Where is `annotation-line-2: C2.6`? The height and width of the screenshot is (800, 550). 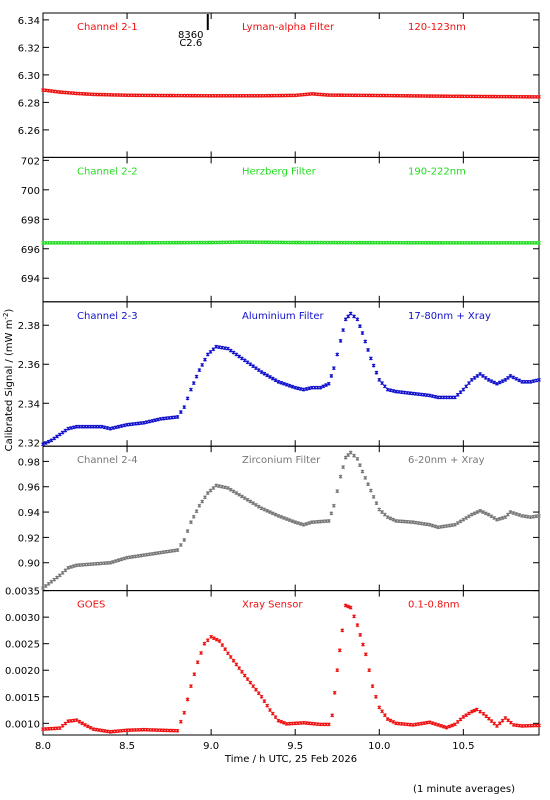 annotation-line-2: C2.6 is located at coordinates (190, 43).